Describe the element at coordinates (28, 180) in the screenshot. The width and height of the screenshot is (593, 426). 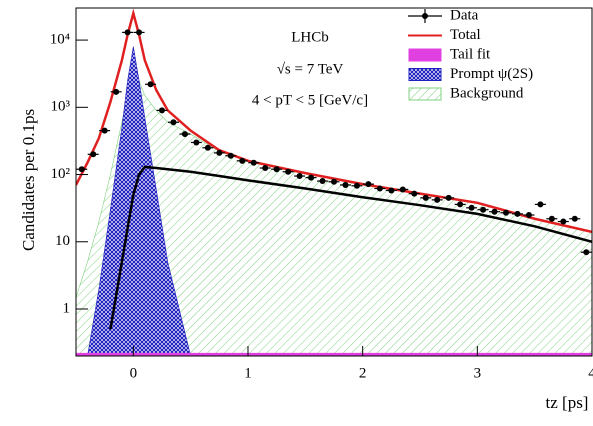
I see `y-axis-label: Candidates per 0.1ps` at that location.